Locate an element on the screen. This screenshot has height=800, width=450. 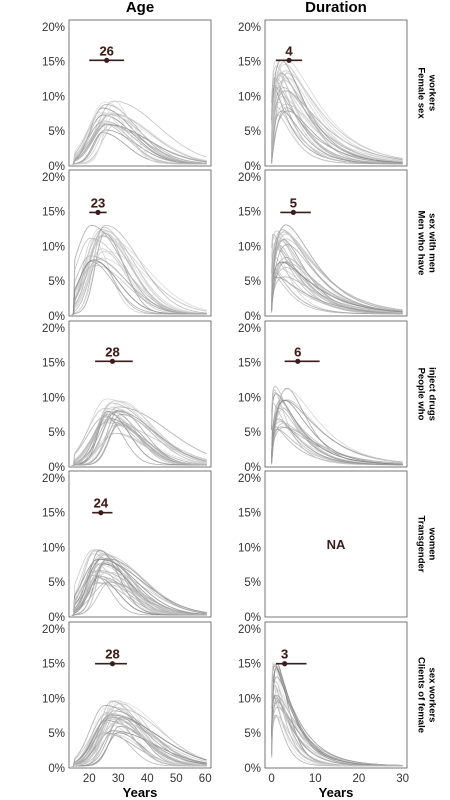
column-title-duration: Duration is located at coordinates (336, 8).